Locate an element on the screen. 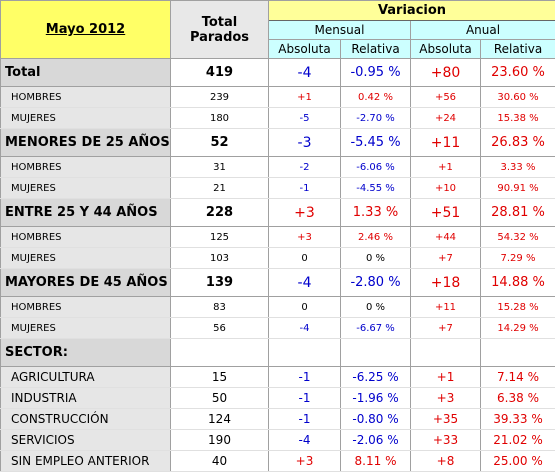 The width and height of the screenshot is (555, 472). cell: 239 is located at coordinates (219, 97).